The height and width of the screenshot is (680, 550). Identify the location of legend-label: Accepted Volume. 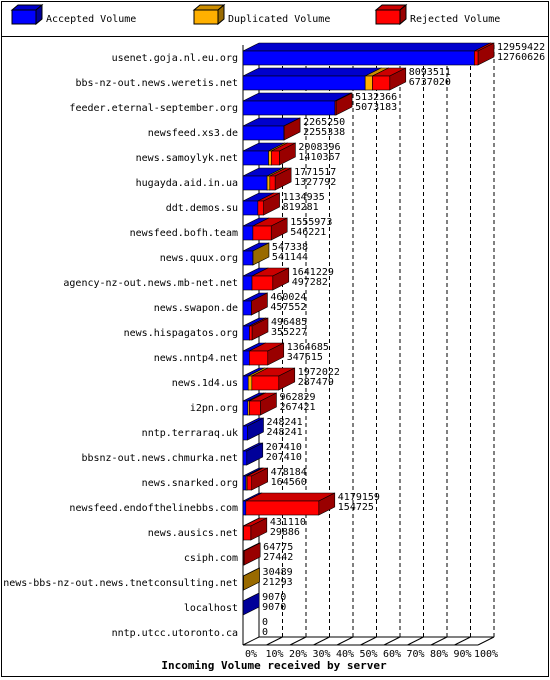
(91, 19).